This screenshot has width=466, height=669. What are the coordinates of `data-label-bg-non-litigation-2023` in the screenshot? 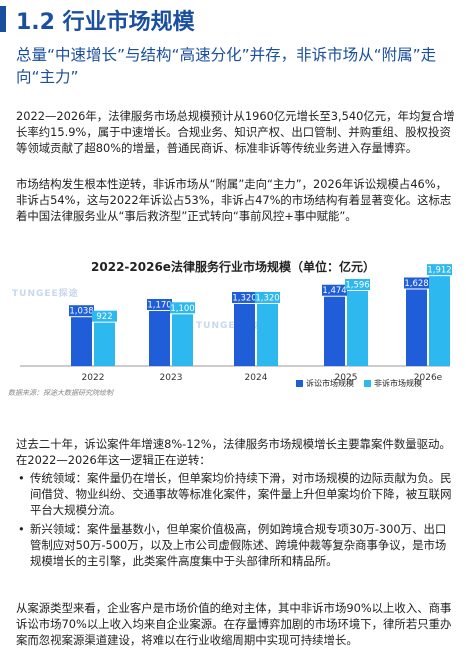 It's located at (182, 308).